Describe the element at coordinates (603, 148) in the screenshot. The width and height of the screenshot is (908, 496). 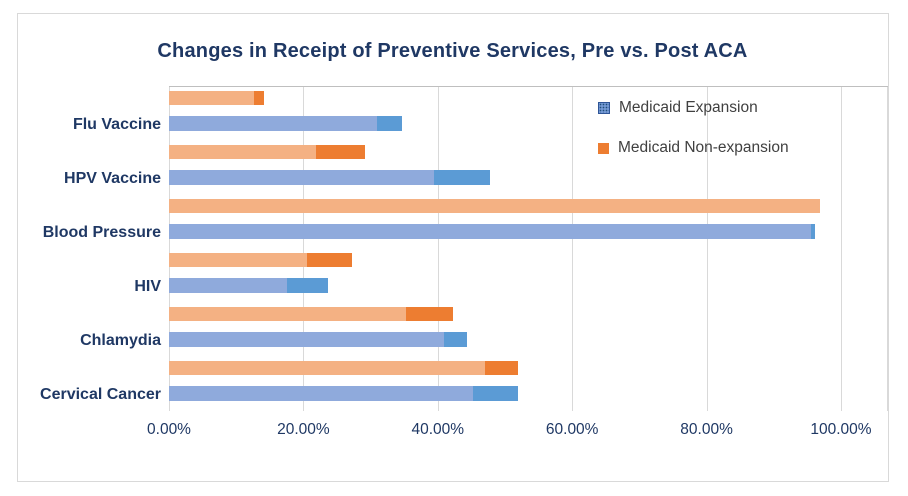
I see `legend-marker-non-expansion-icon` at that location.